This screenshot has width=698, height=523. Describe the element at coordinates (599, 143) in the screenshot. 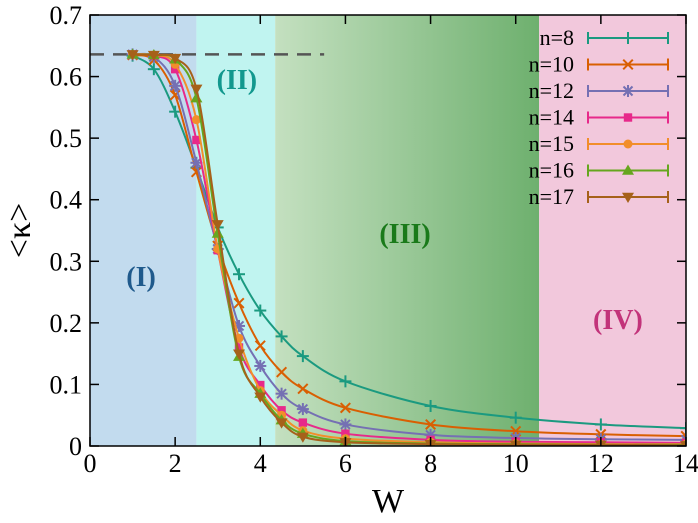

I see `legend-entry-n-15: n=15` at that location.